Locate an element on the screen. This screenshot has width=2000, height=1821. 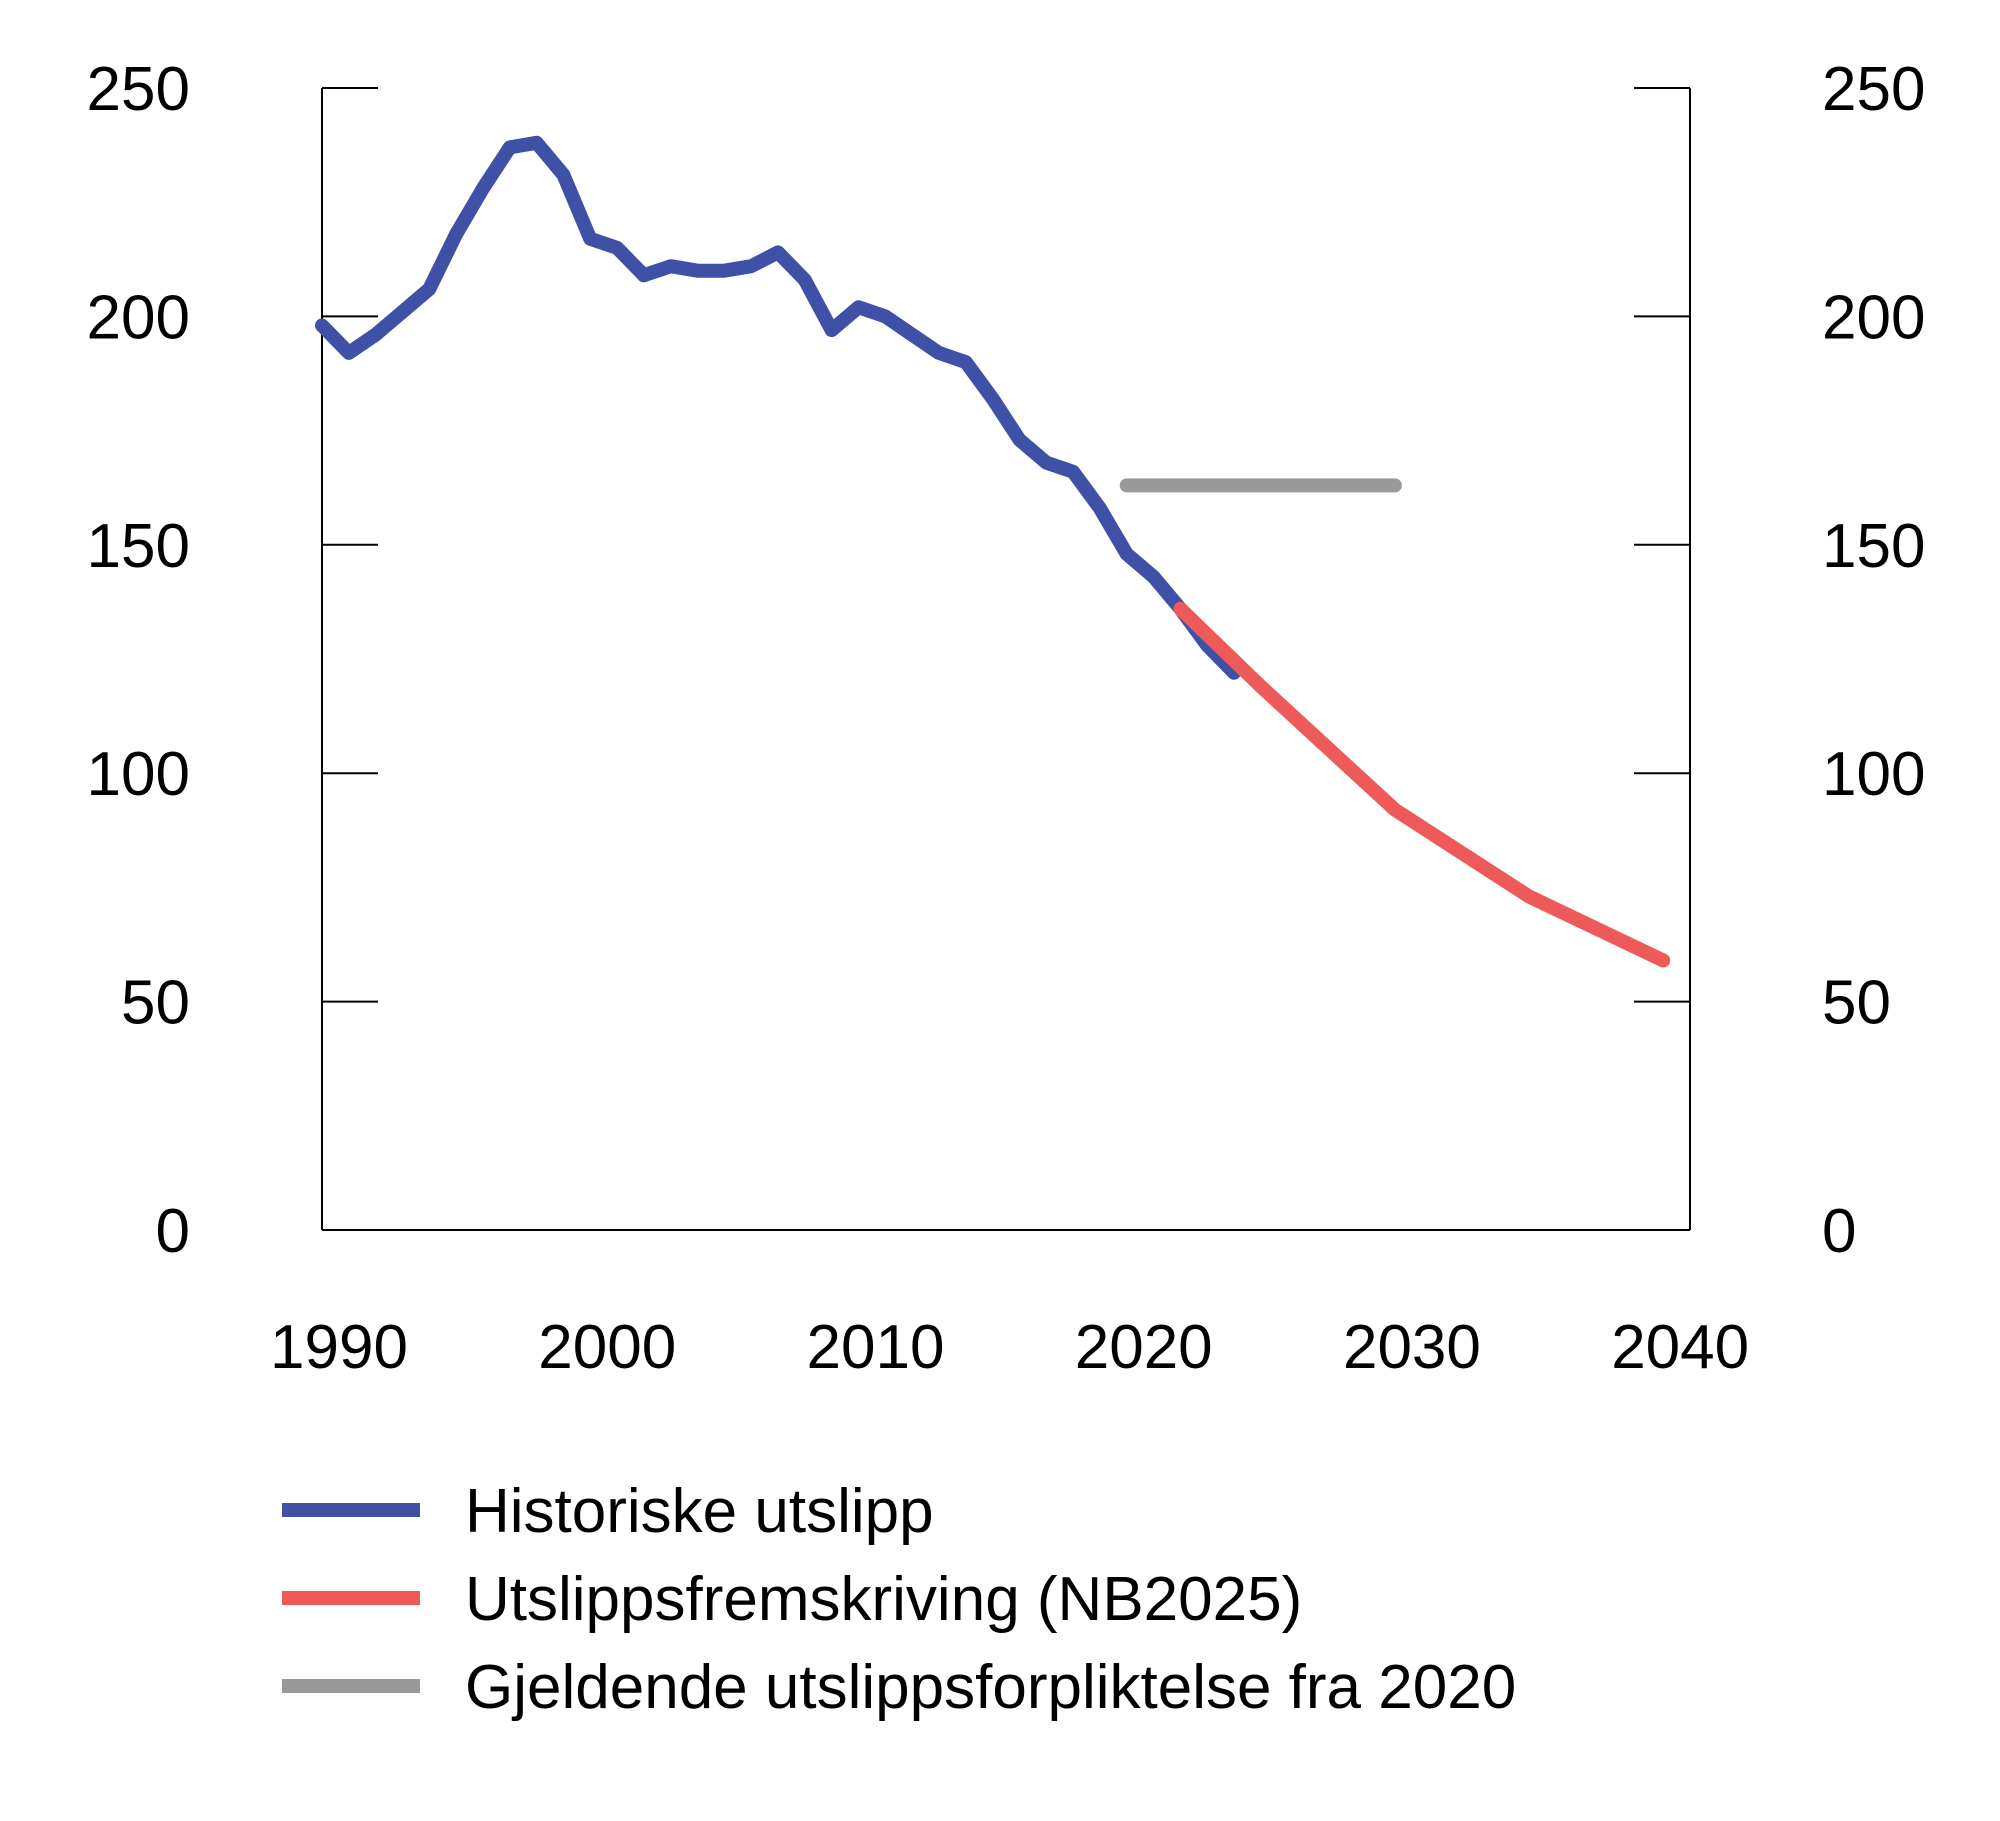
y-tick-label-left: 250 is located at coordinates (138, 89).